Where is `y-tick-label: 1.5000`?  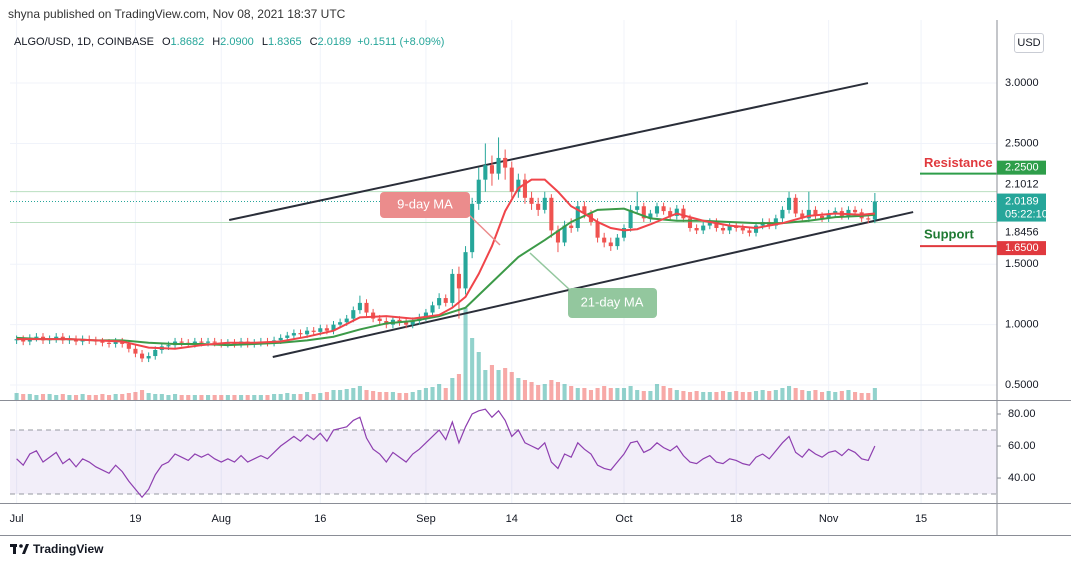 y-tick-label: 1.5000 is located at coordinates (1022, 264).